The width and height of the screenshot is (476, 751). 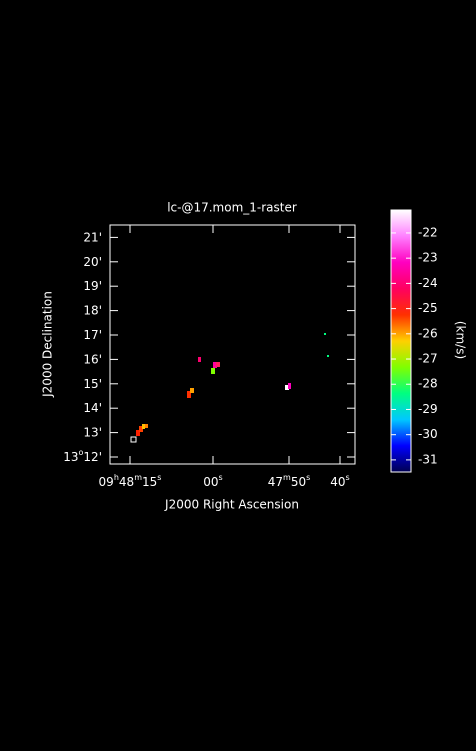 I want to click on superscript: h, so click(x=116, y=477).